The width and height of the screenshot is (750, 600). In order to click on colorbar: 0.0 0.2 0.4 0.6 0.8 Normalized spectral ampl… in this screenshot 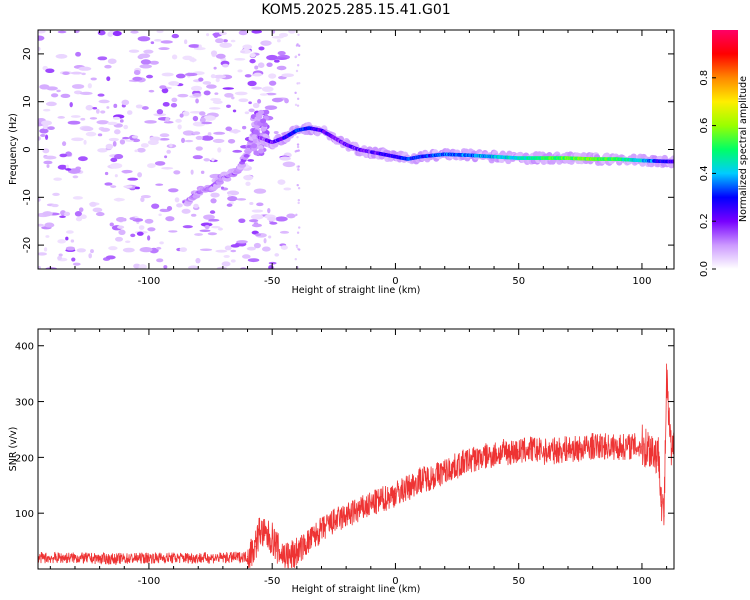, I will do `click(724, 153)`.